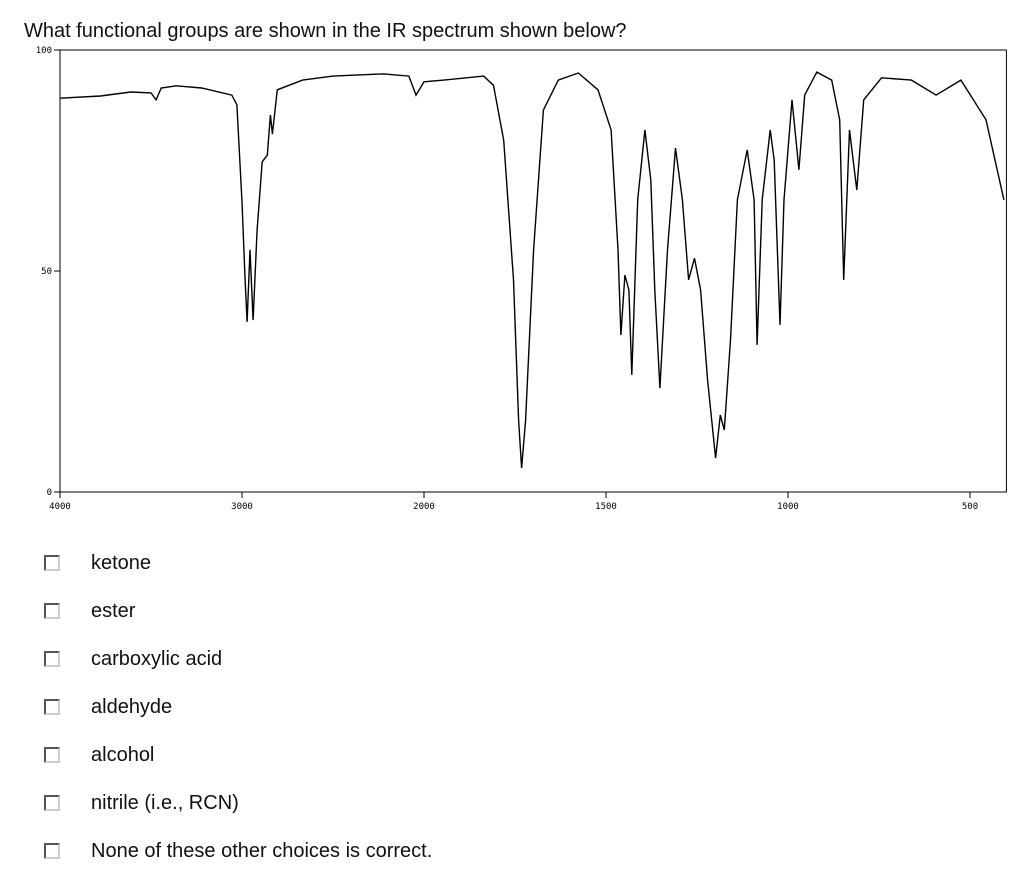 The height and width of the screenshot is (888, 1024). What do you see at coordinates (121, 562) in the screenshot?
I see `option-label: ketone` at bounding box center [121, 562].